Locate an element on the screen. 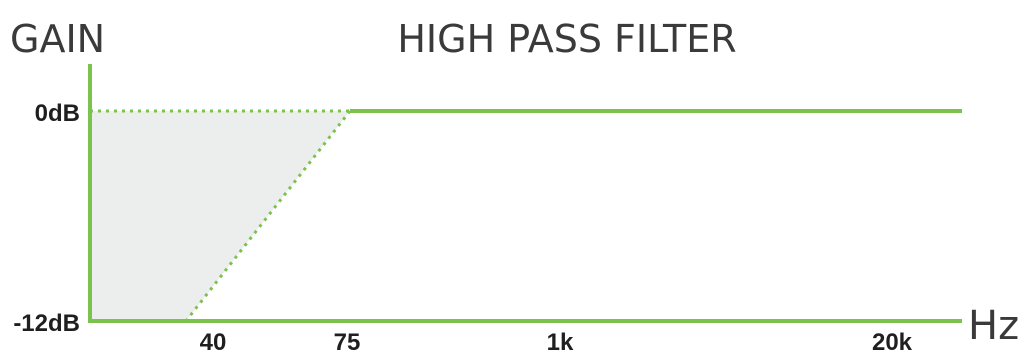 The image size is (1026, 354). y-axis-label: GAIN is located at coordinates (57, 39).